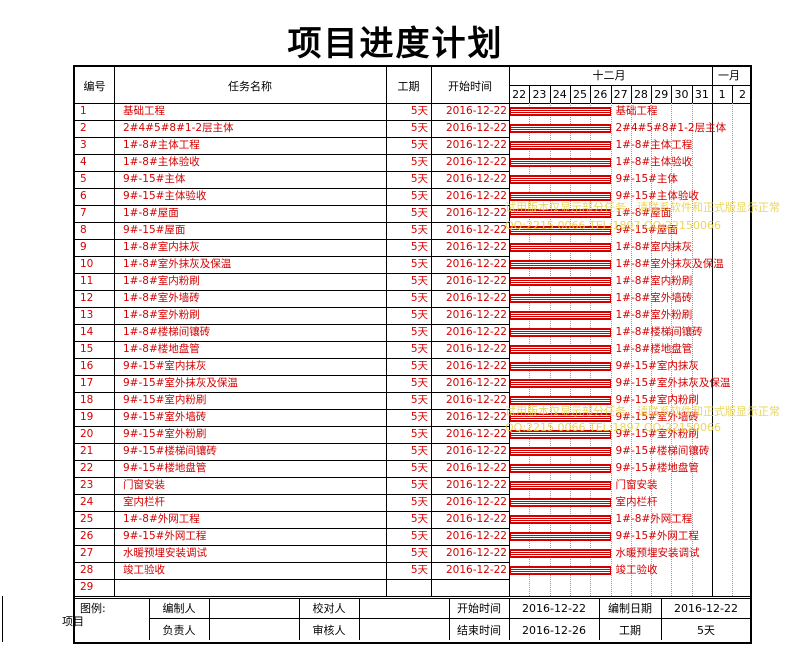 The image size is (791, 666). Describe the element at coordinates (329, 608) in the screenshot. I see `checker-label: 校对人` at that location.